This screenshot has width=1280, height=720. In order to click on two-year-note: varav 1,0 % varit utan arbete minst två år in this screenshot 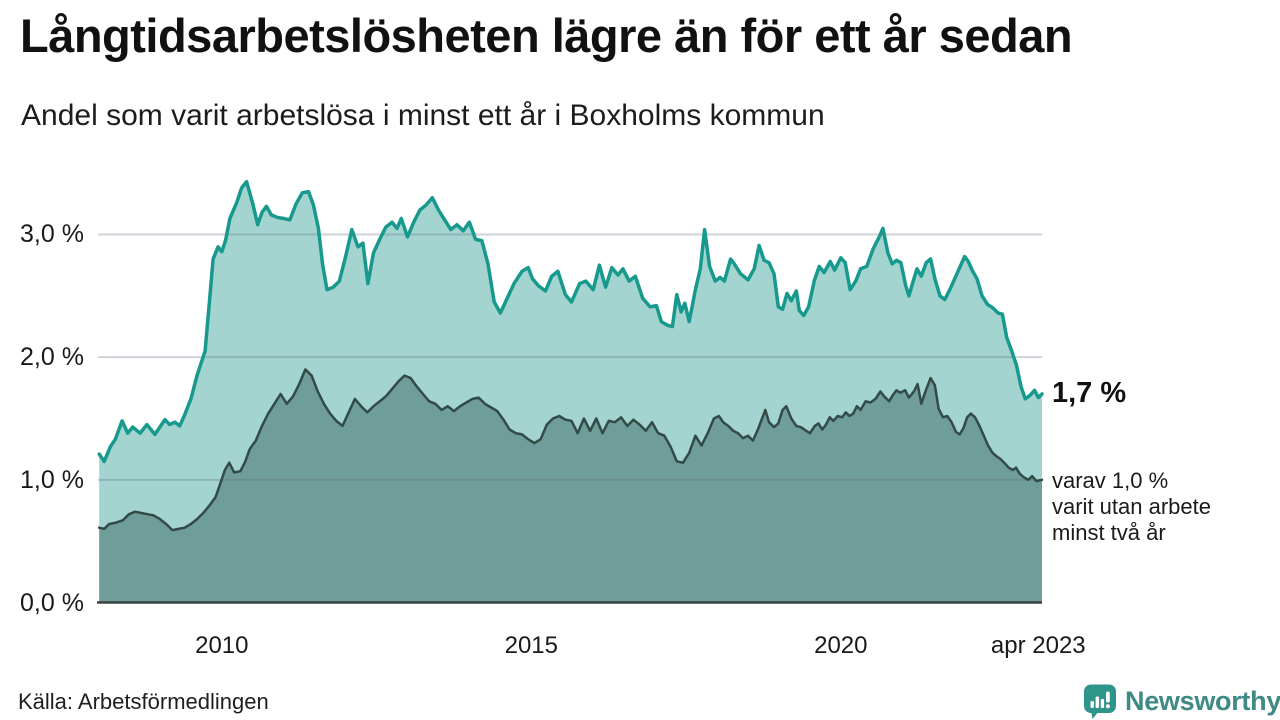, I will do `click(1131, 507)`.